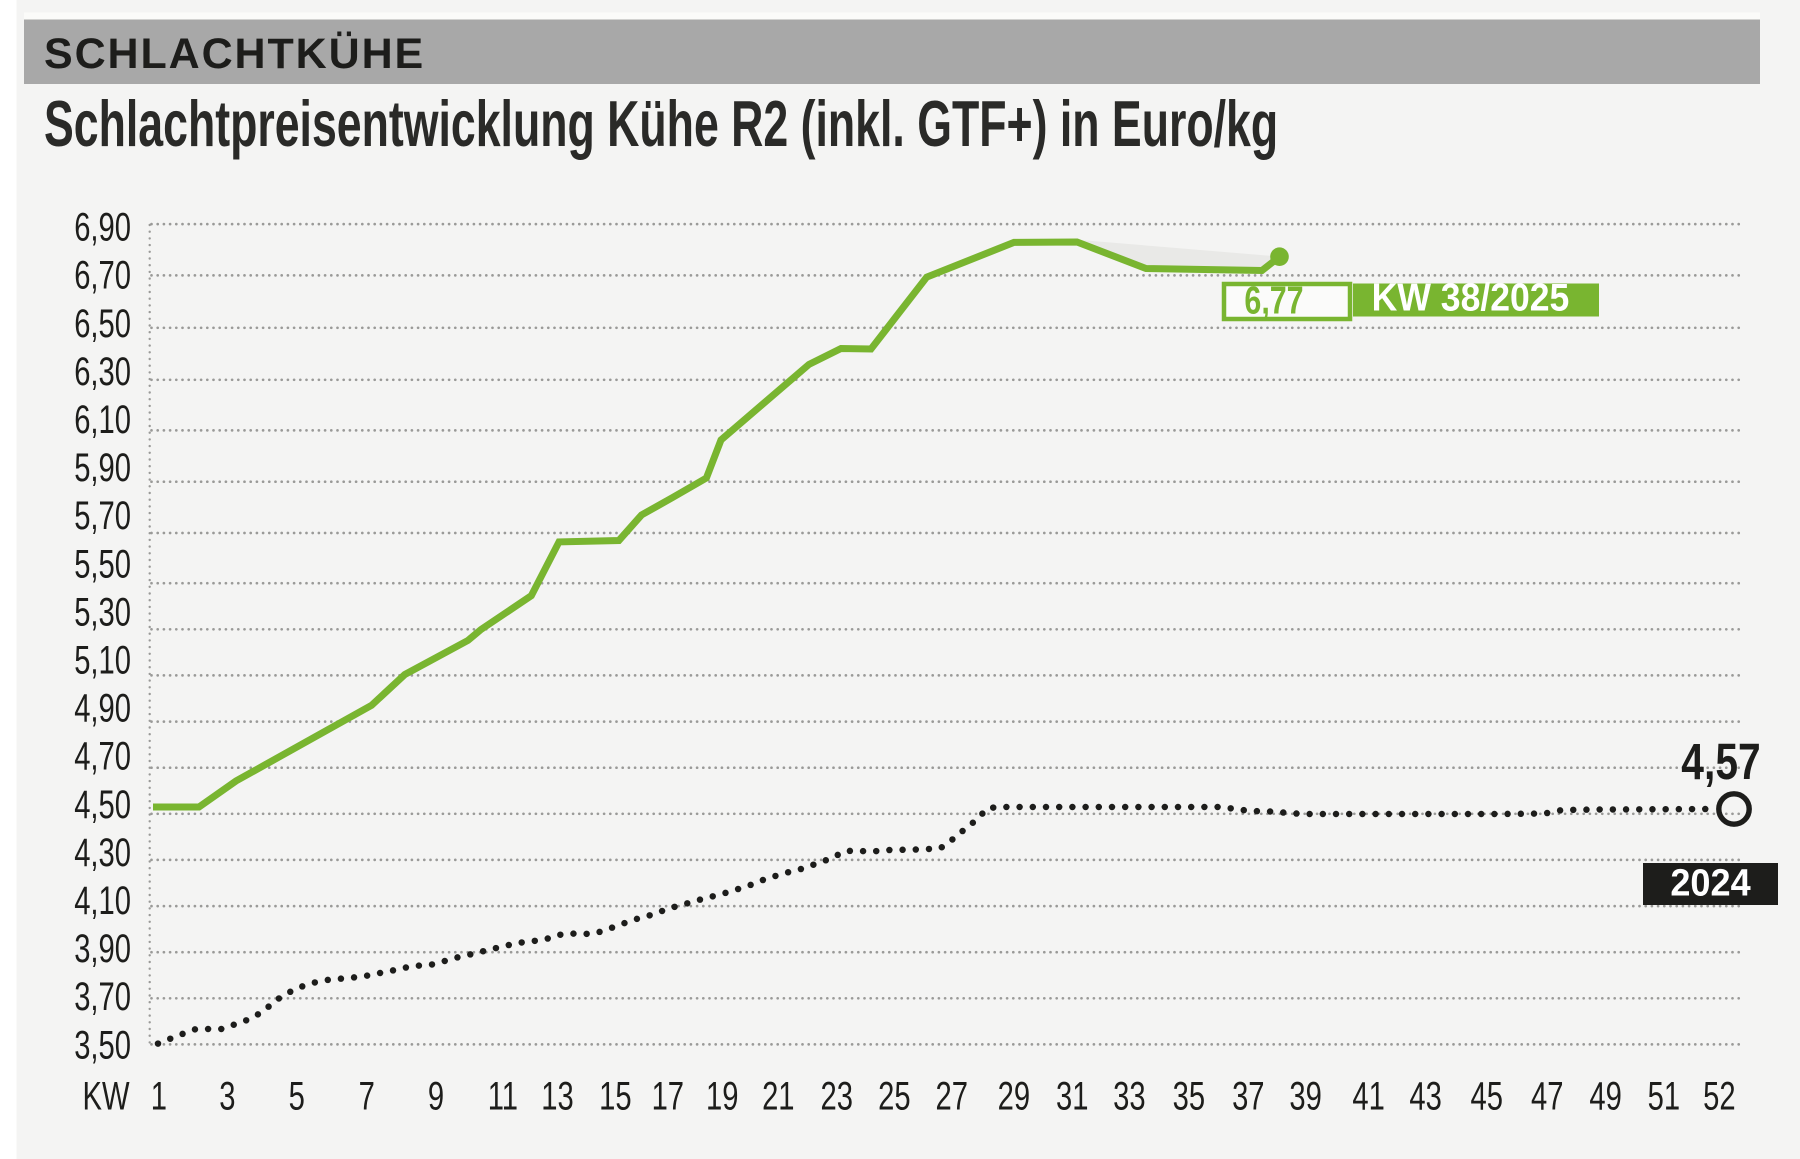  Describe the element at coordinates (102, 852) in the screenshot. I see `svg-text: 4,30` at that location.